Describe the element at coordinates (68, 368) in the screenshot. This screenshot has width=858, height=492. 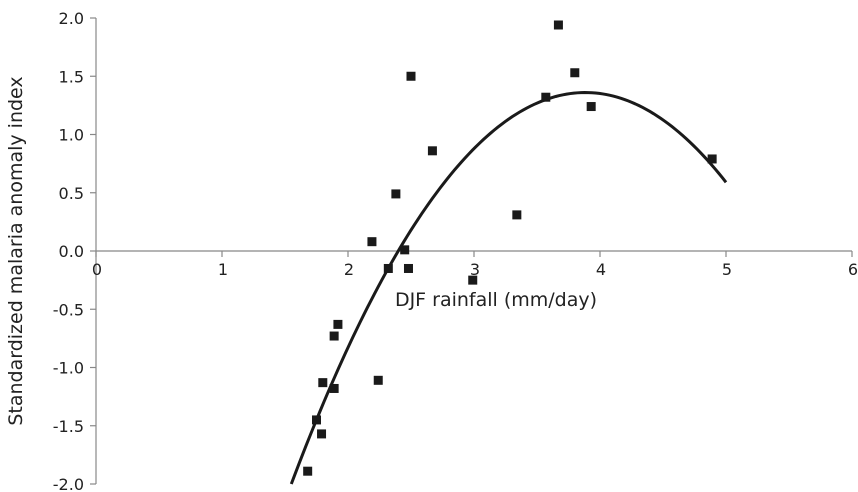
I see `y-tick-label: -1.0` at that location.